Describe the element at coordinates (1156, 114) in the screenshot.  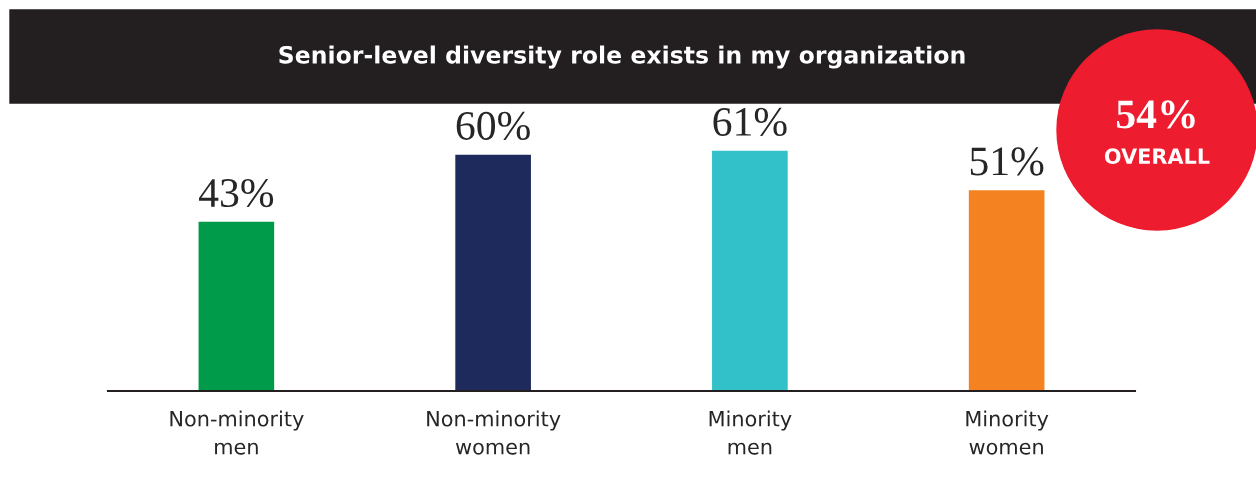
I see `text: 54%` at that location.